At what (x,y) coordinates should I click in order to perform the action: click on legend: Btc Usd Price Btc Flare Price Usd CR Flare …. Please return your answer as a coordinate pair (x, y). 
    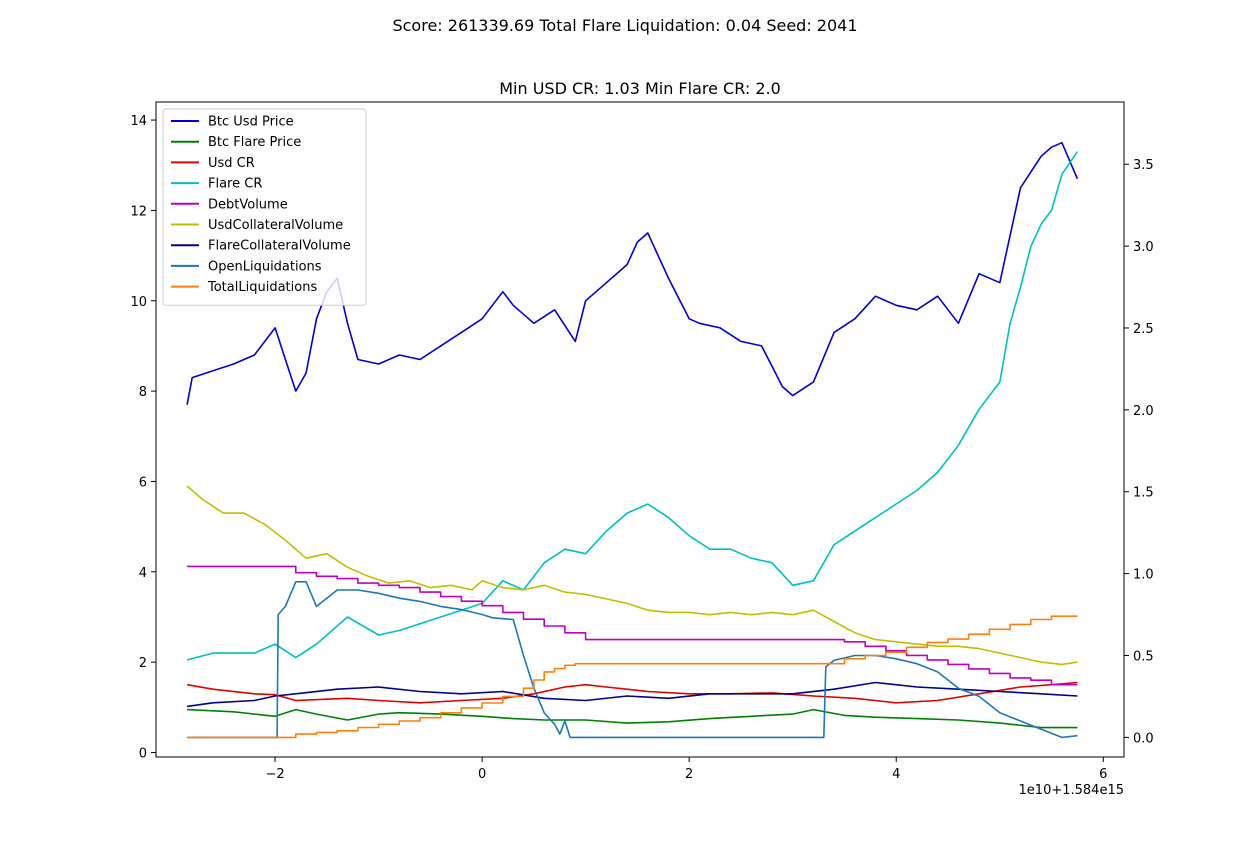
    Looking at the image, I should click on (264, 207).